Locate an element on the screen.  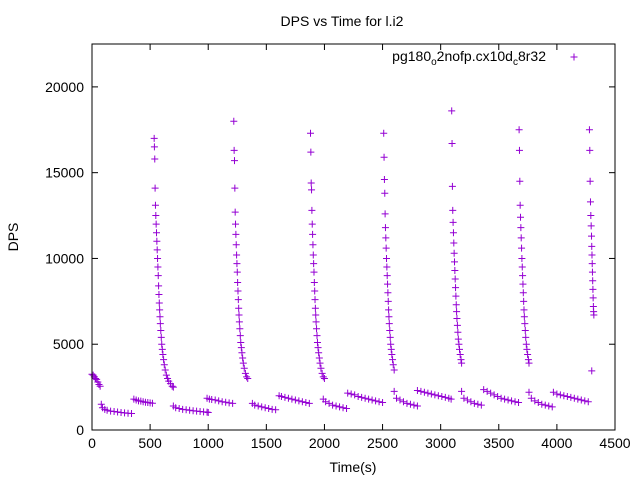
legend-marker is located at coordinates (574, 57).